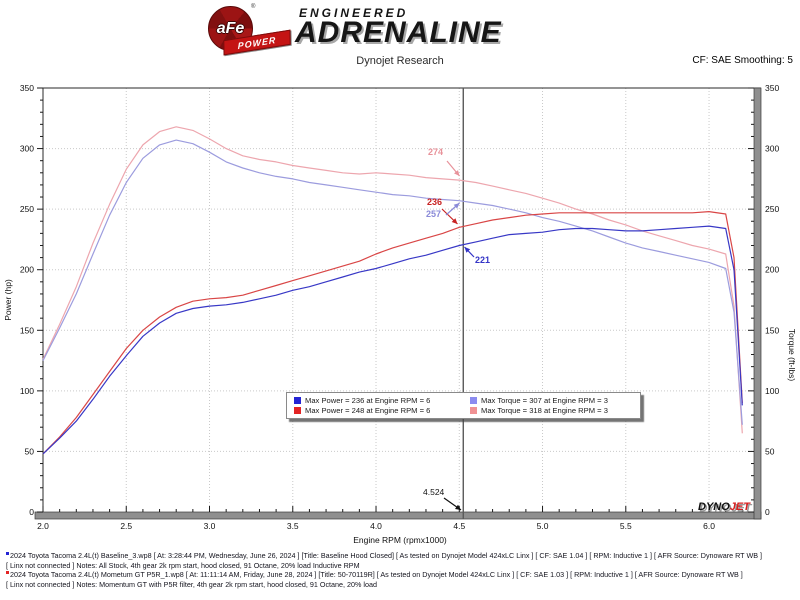 This screenshot has height=600, width=800. What do you see at coordinates (398, 515) in the screenshot?
I see `x-axis-band` at bounding box center [398, 515].